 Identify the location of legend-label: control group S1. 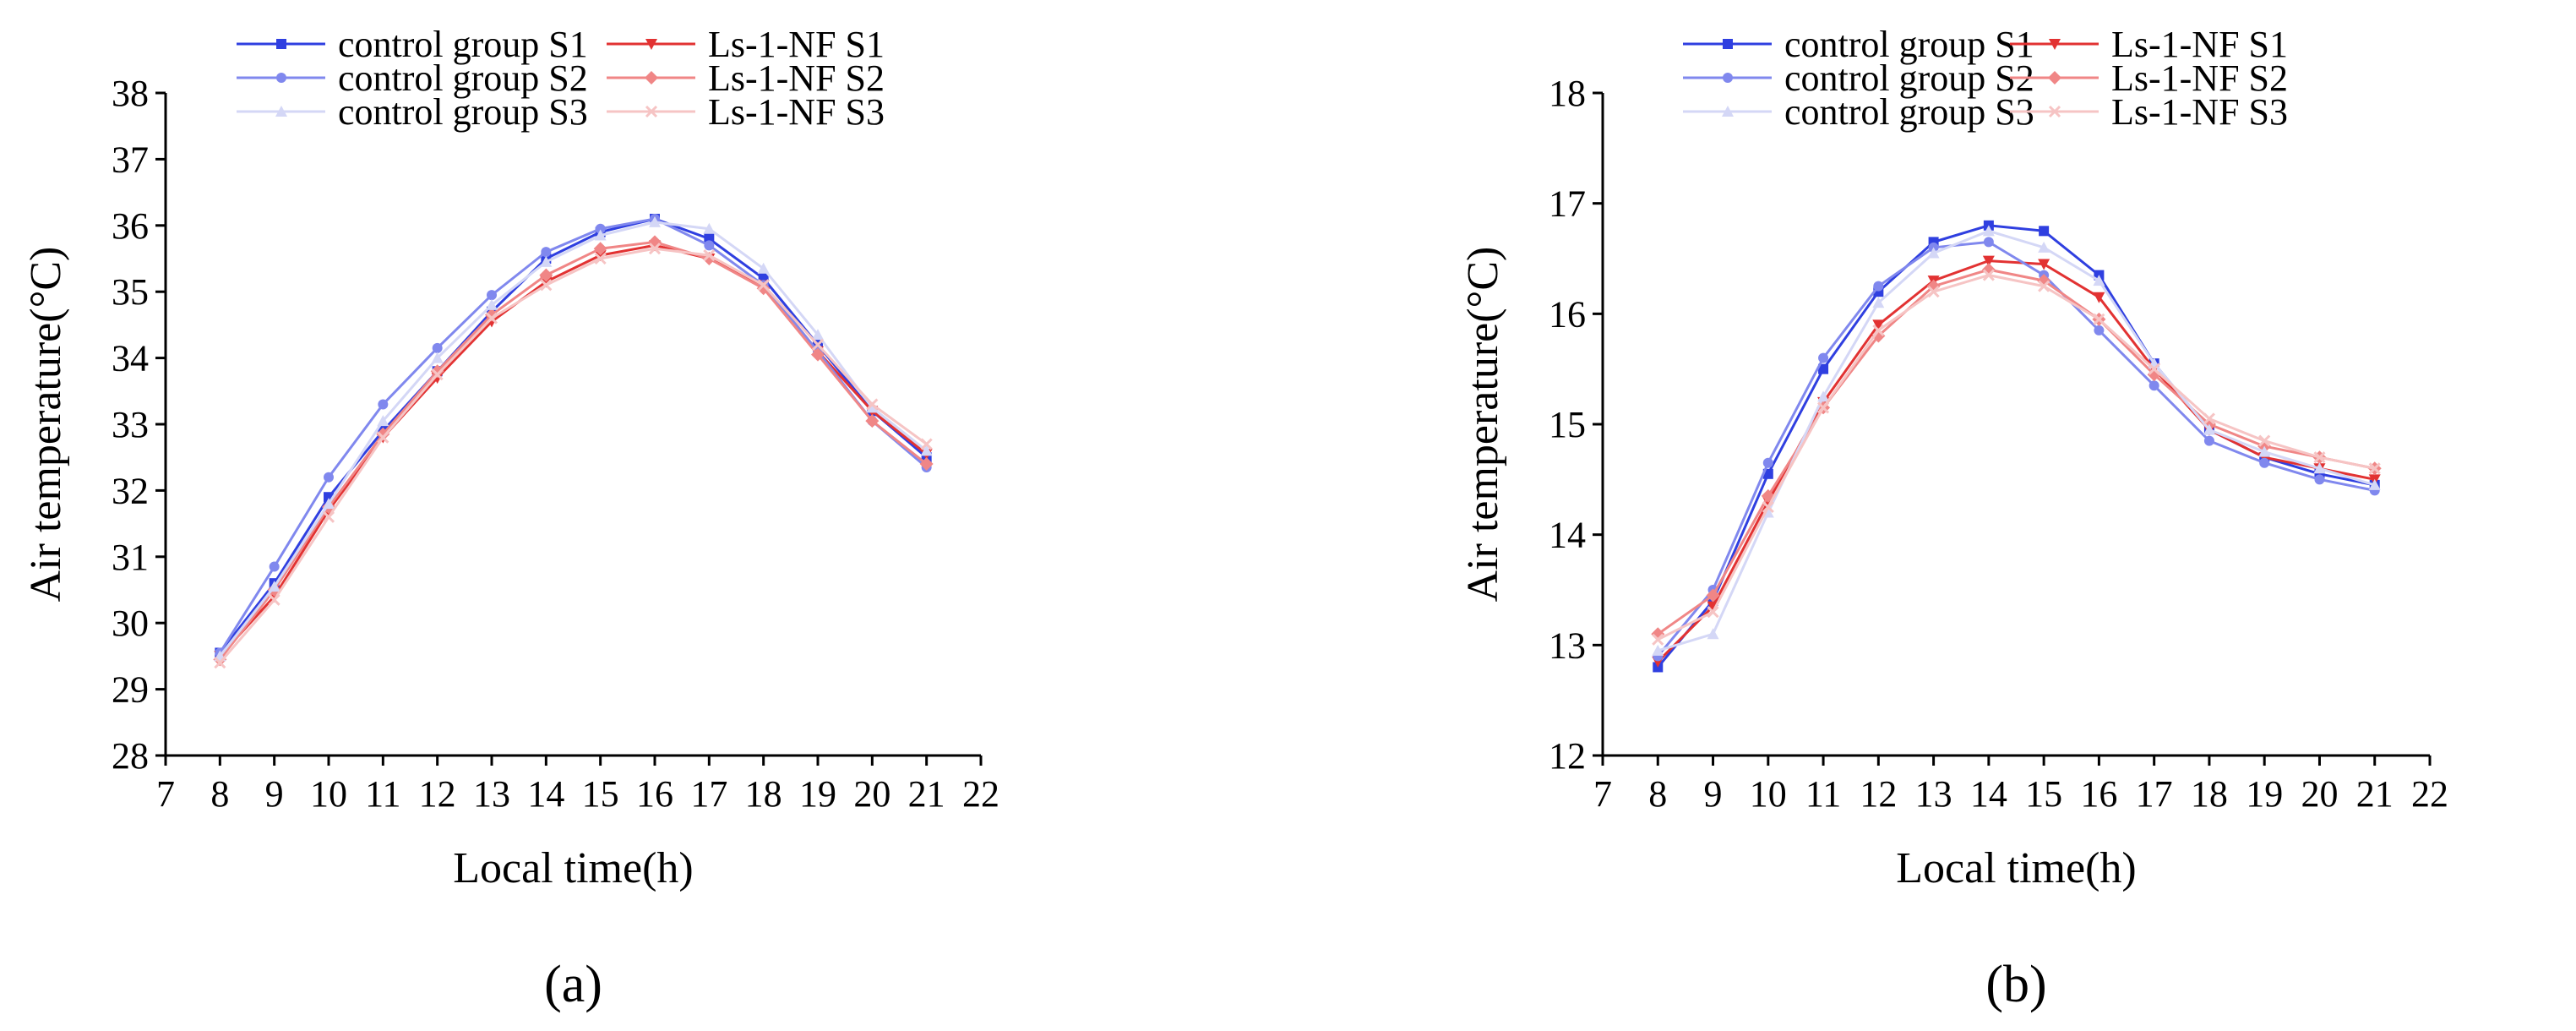
(463, 44).